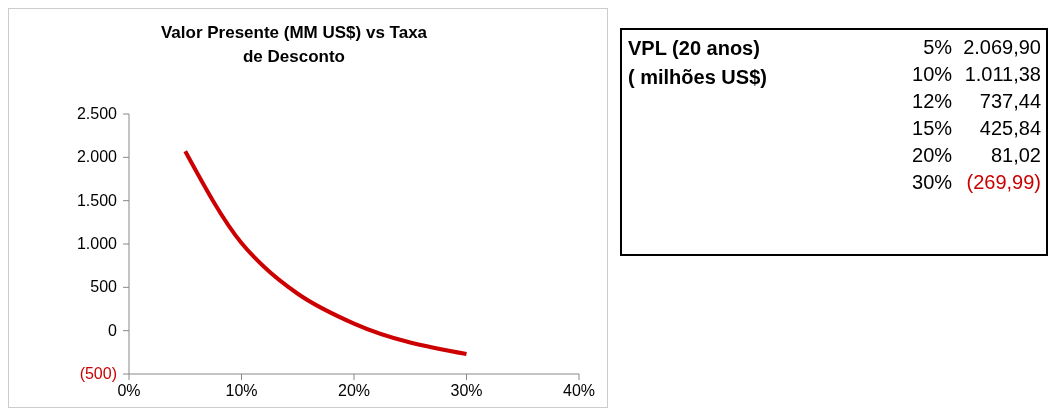  What do you see at coordinates (466, 390) in the screenshot?
I see `x-tick-label: 30%` at bounding box center [466, 390].